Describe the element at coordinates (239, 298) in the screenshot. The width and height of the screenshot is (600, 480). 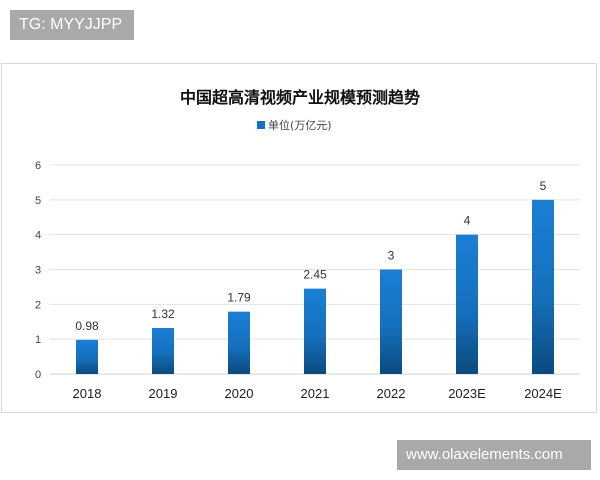
I see `data-label: 1.79` at that location.